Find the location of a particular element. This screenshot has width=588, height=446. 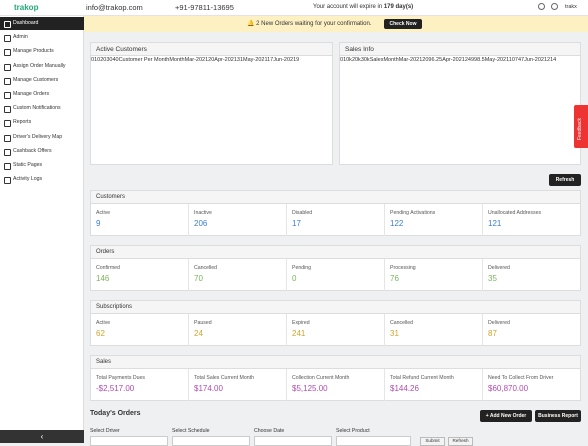

stat-cell: Total Refund Current Month $144.26 is located at coordinates (434, 385).